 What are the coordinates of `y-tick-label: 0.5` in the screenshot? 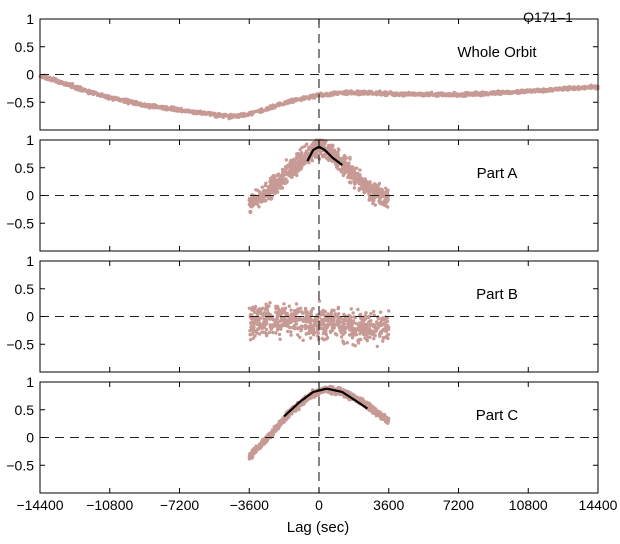 It's located at (25, 289).